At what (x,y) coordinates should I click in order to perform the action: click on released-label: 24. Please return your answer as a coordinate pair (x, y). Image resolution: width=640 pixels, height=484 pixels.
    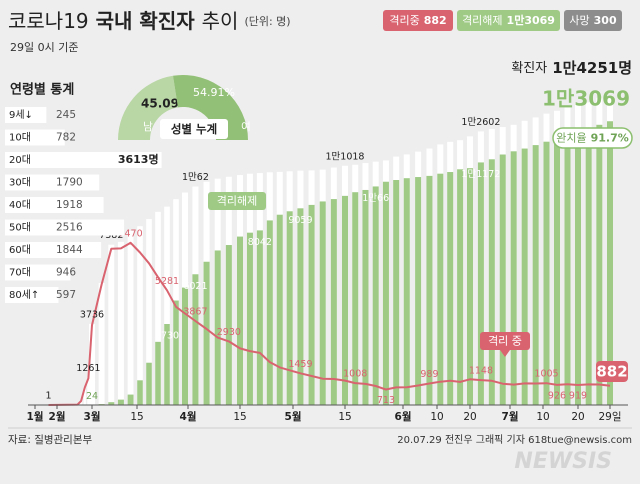
    Looking at the image, I should click on (92, 396).